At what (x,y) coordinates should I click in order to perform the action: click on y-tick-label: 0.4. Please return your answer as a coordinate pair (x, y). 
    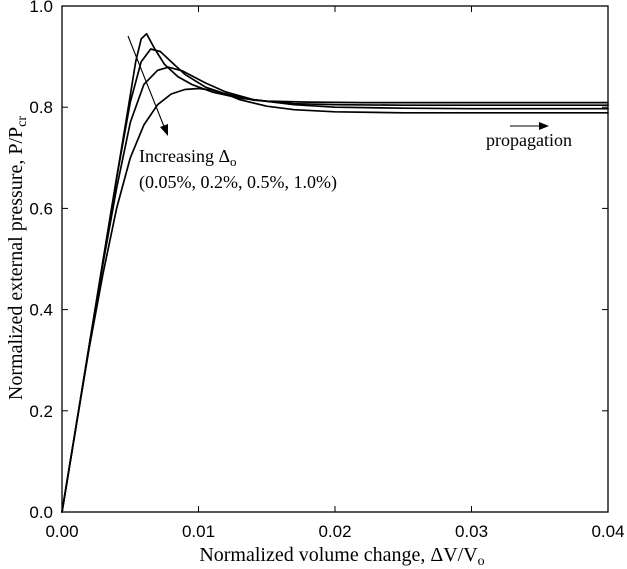
    Looking at the image, I should click on (41, 310).